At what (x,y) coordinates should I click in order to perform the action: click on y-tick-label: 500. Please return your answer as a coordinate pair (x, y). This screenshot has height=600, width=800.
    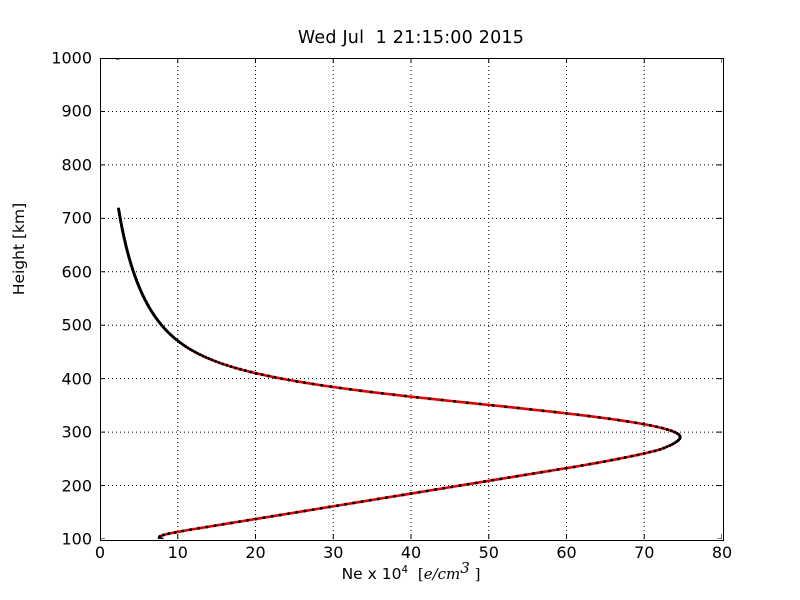
    Looking at the image, I should click on (76, 325).